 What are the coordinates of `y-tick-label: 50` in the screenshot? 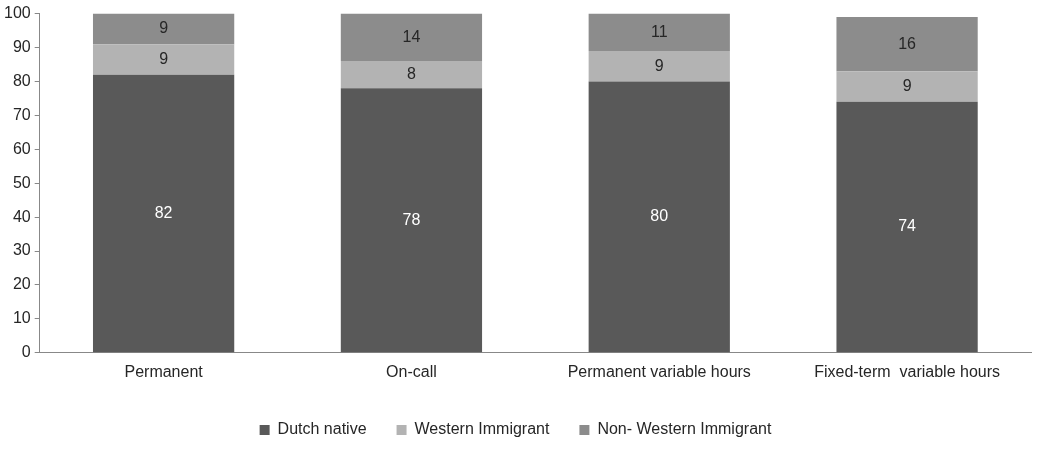 It's located at (21, 182).